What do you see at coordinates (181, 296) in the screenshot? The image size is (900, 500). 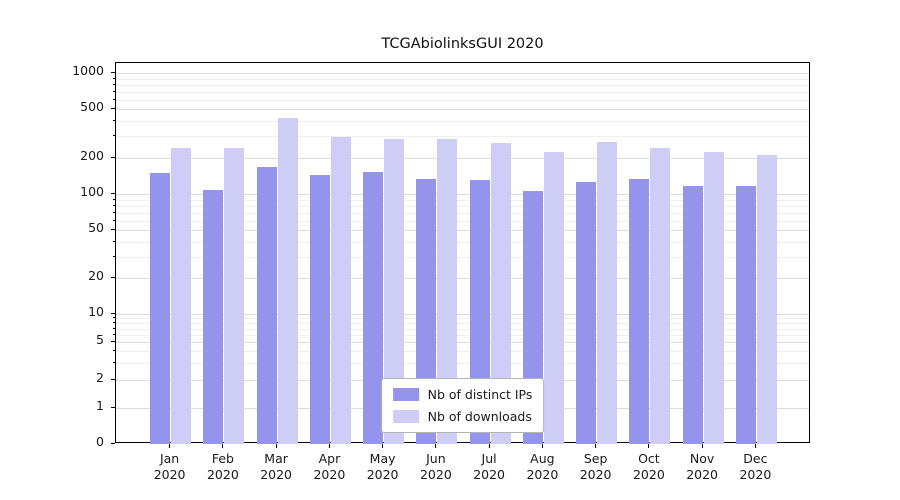 I see `bar-downloads-jan` at bounding box center [181, 296].